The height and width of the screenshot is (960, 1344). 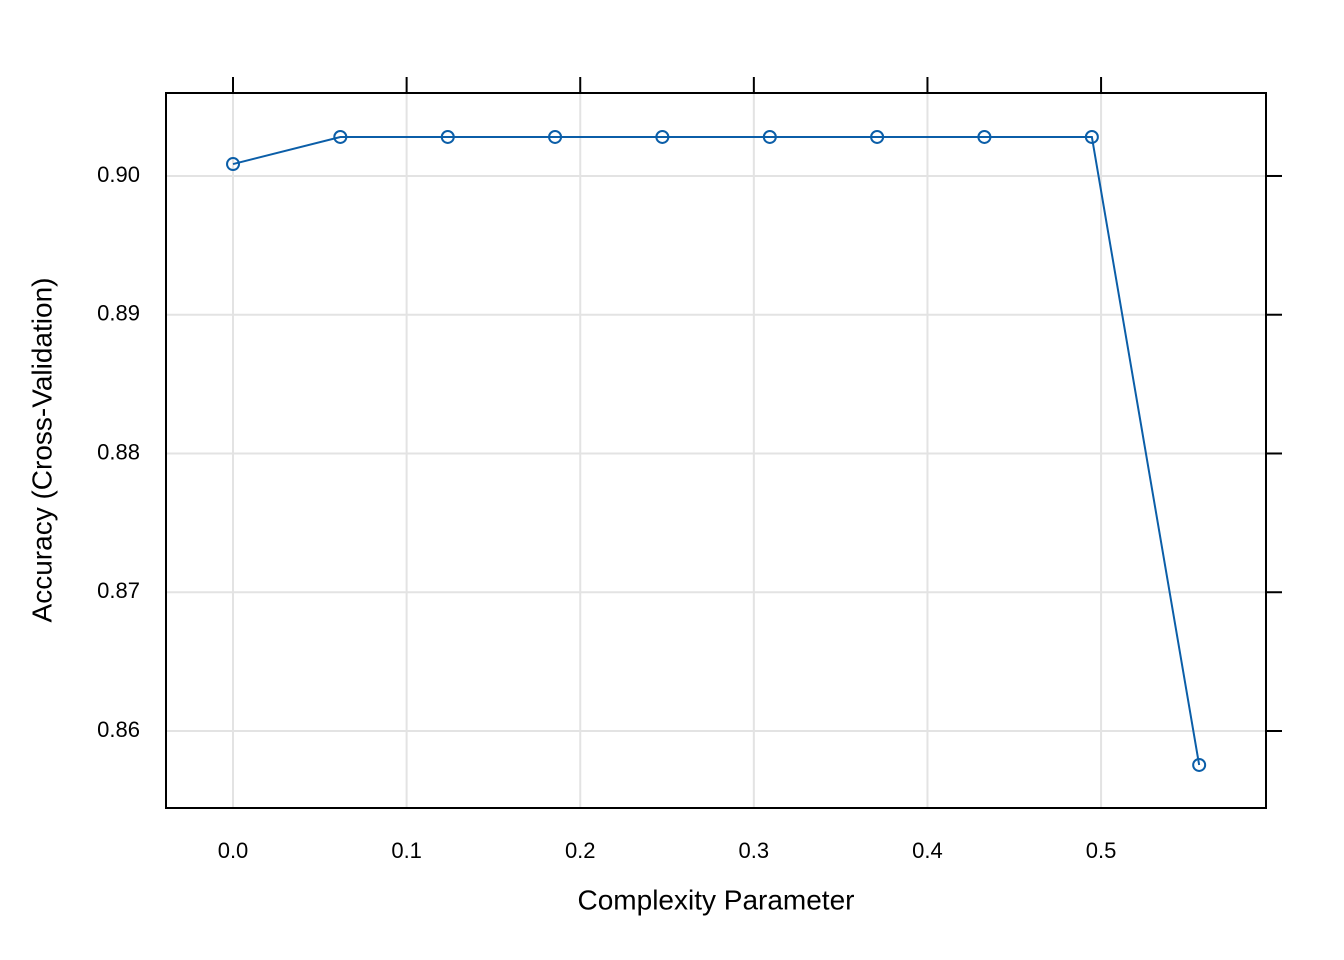 I want to click on y-tick-label: 0.86, so click(x=118, y=729).